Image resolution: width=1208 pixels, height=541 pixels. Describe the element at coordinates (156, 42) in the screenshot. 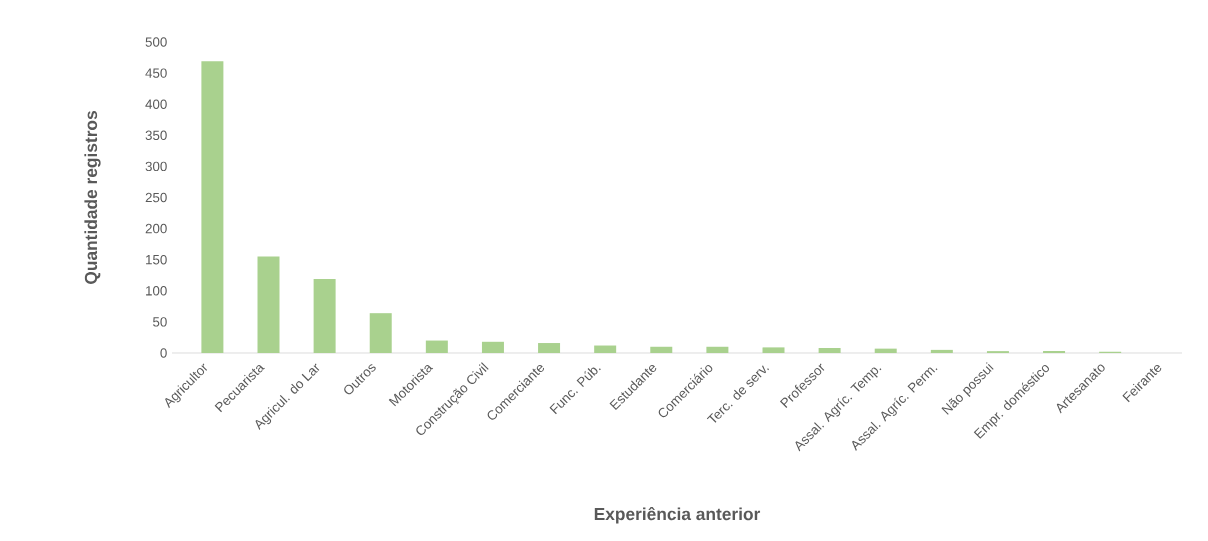

I see `y-tick-label: 500` at that location.